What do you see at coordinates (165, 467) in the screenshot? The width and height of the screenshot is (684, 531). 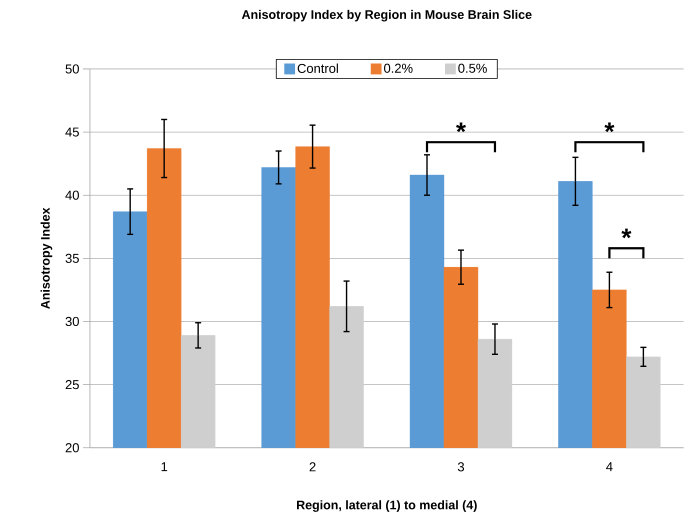 I see `x-tick-label: 1` at bounding box center [165, 467].